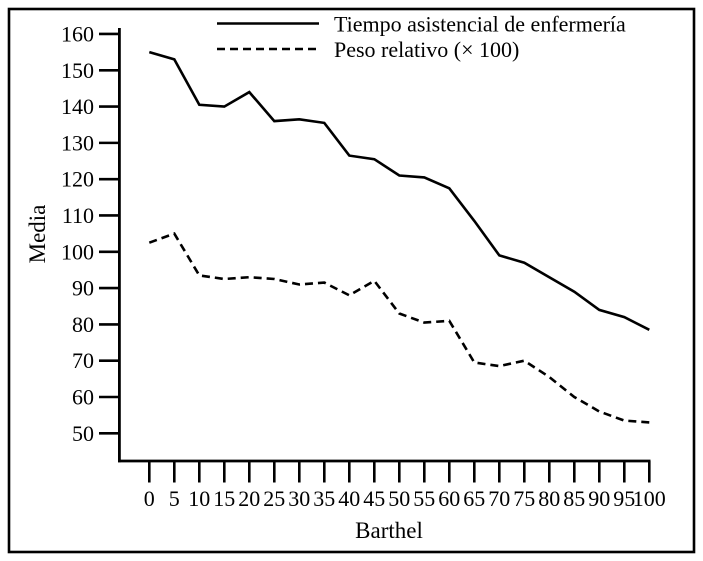 The image size is (703, 561). Describe the element at coordinates (37, 234) in the screenshot. I see `y-axis-title: Media` at that location.